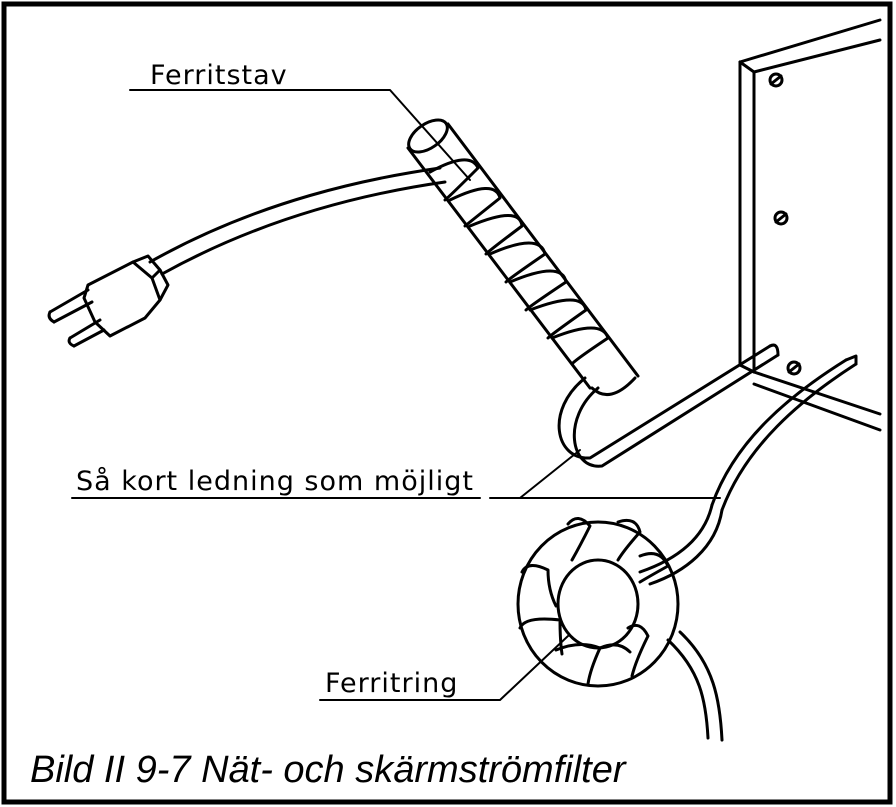  I want to click on screen-cable, so click(748, 548).